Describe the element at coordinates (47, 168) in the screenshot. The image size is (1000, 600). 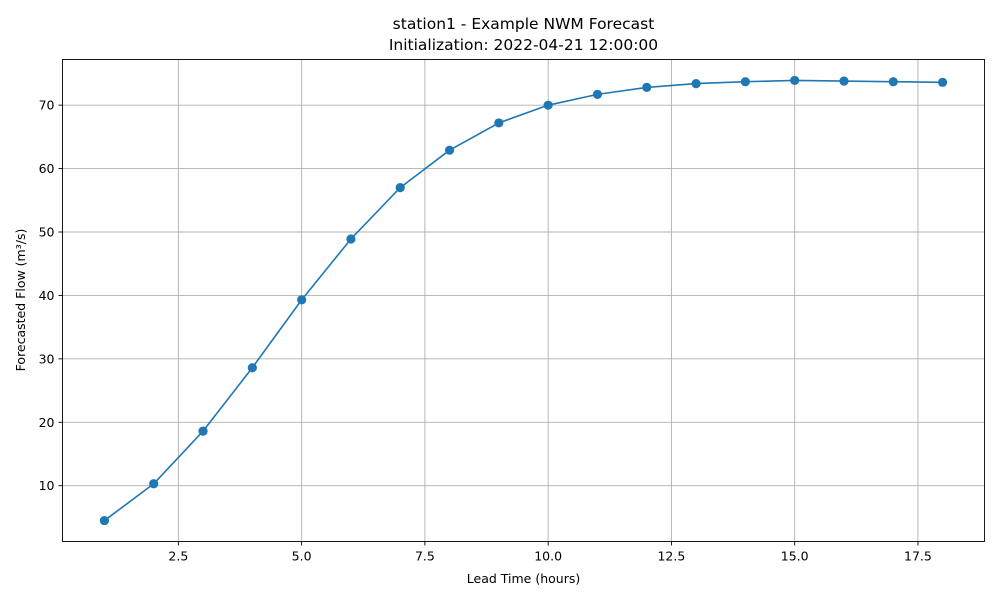
I see `y-tick-label: 60` at that location.